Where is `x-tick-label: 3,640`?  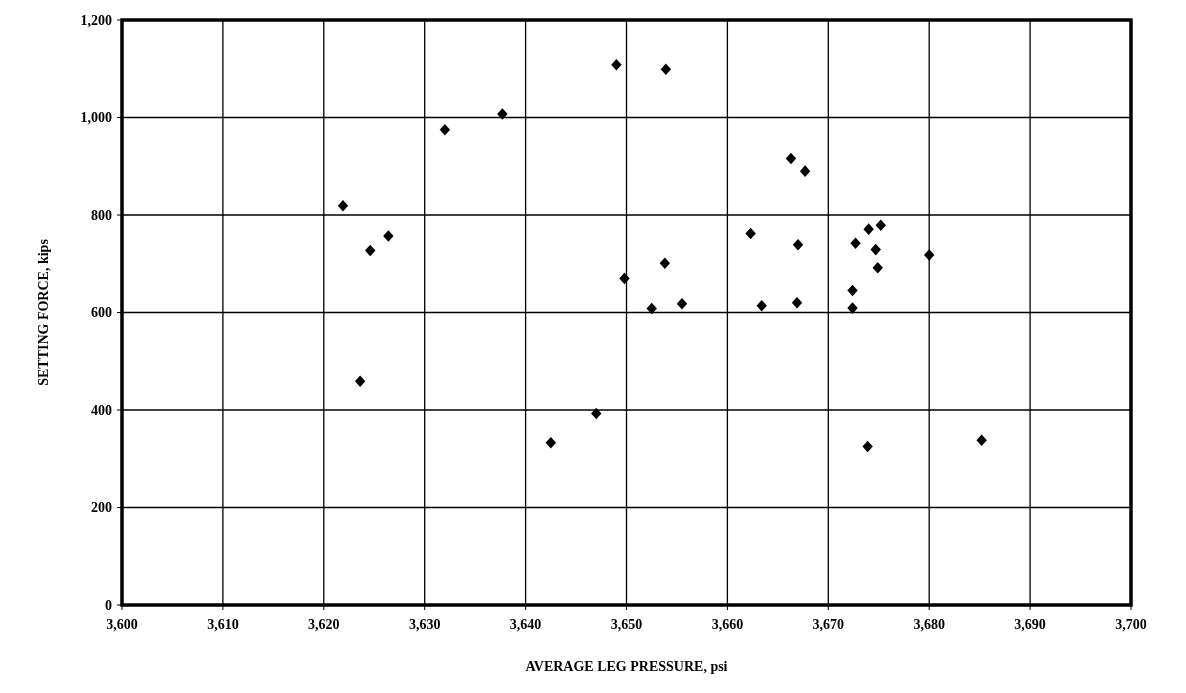
x-tick-label: 3,640 is located at coordinates (525, 624).